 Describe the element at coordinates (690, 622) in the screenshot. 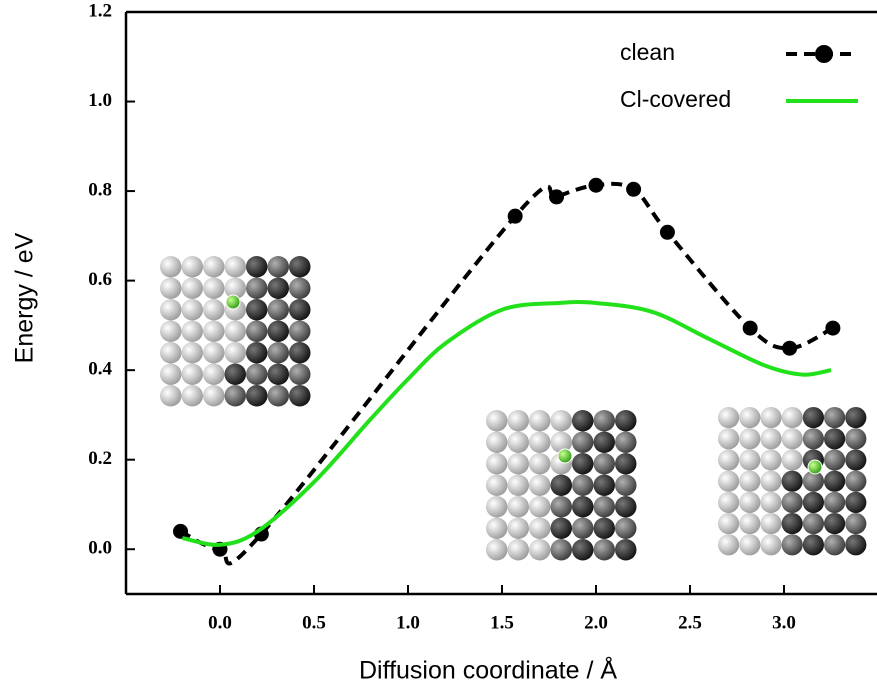

I see `x-tick-label: 2.5` at that location.